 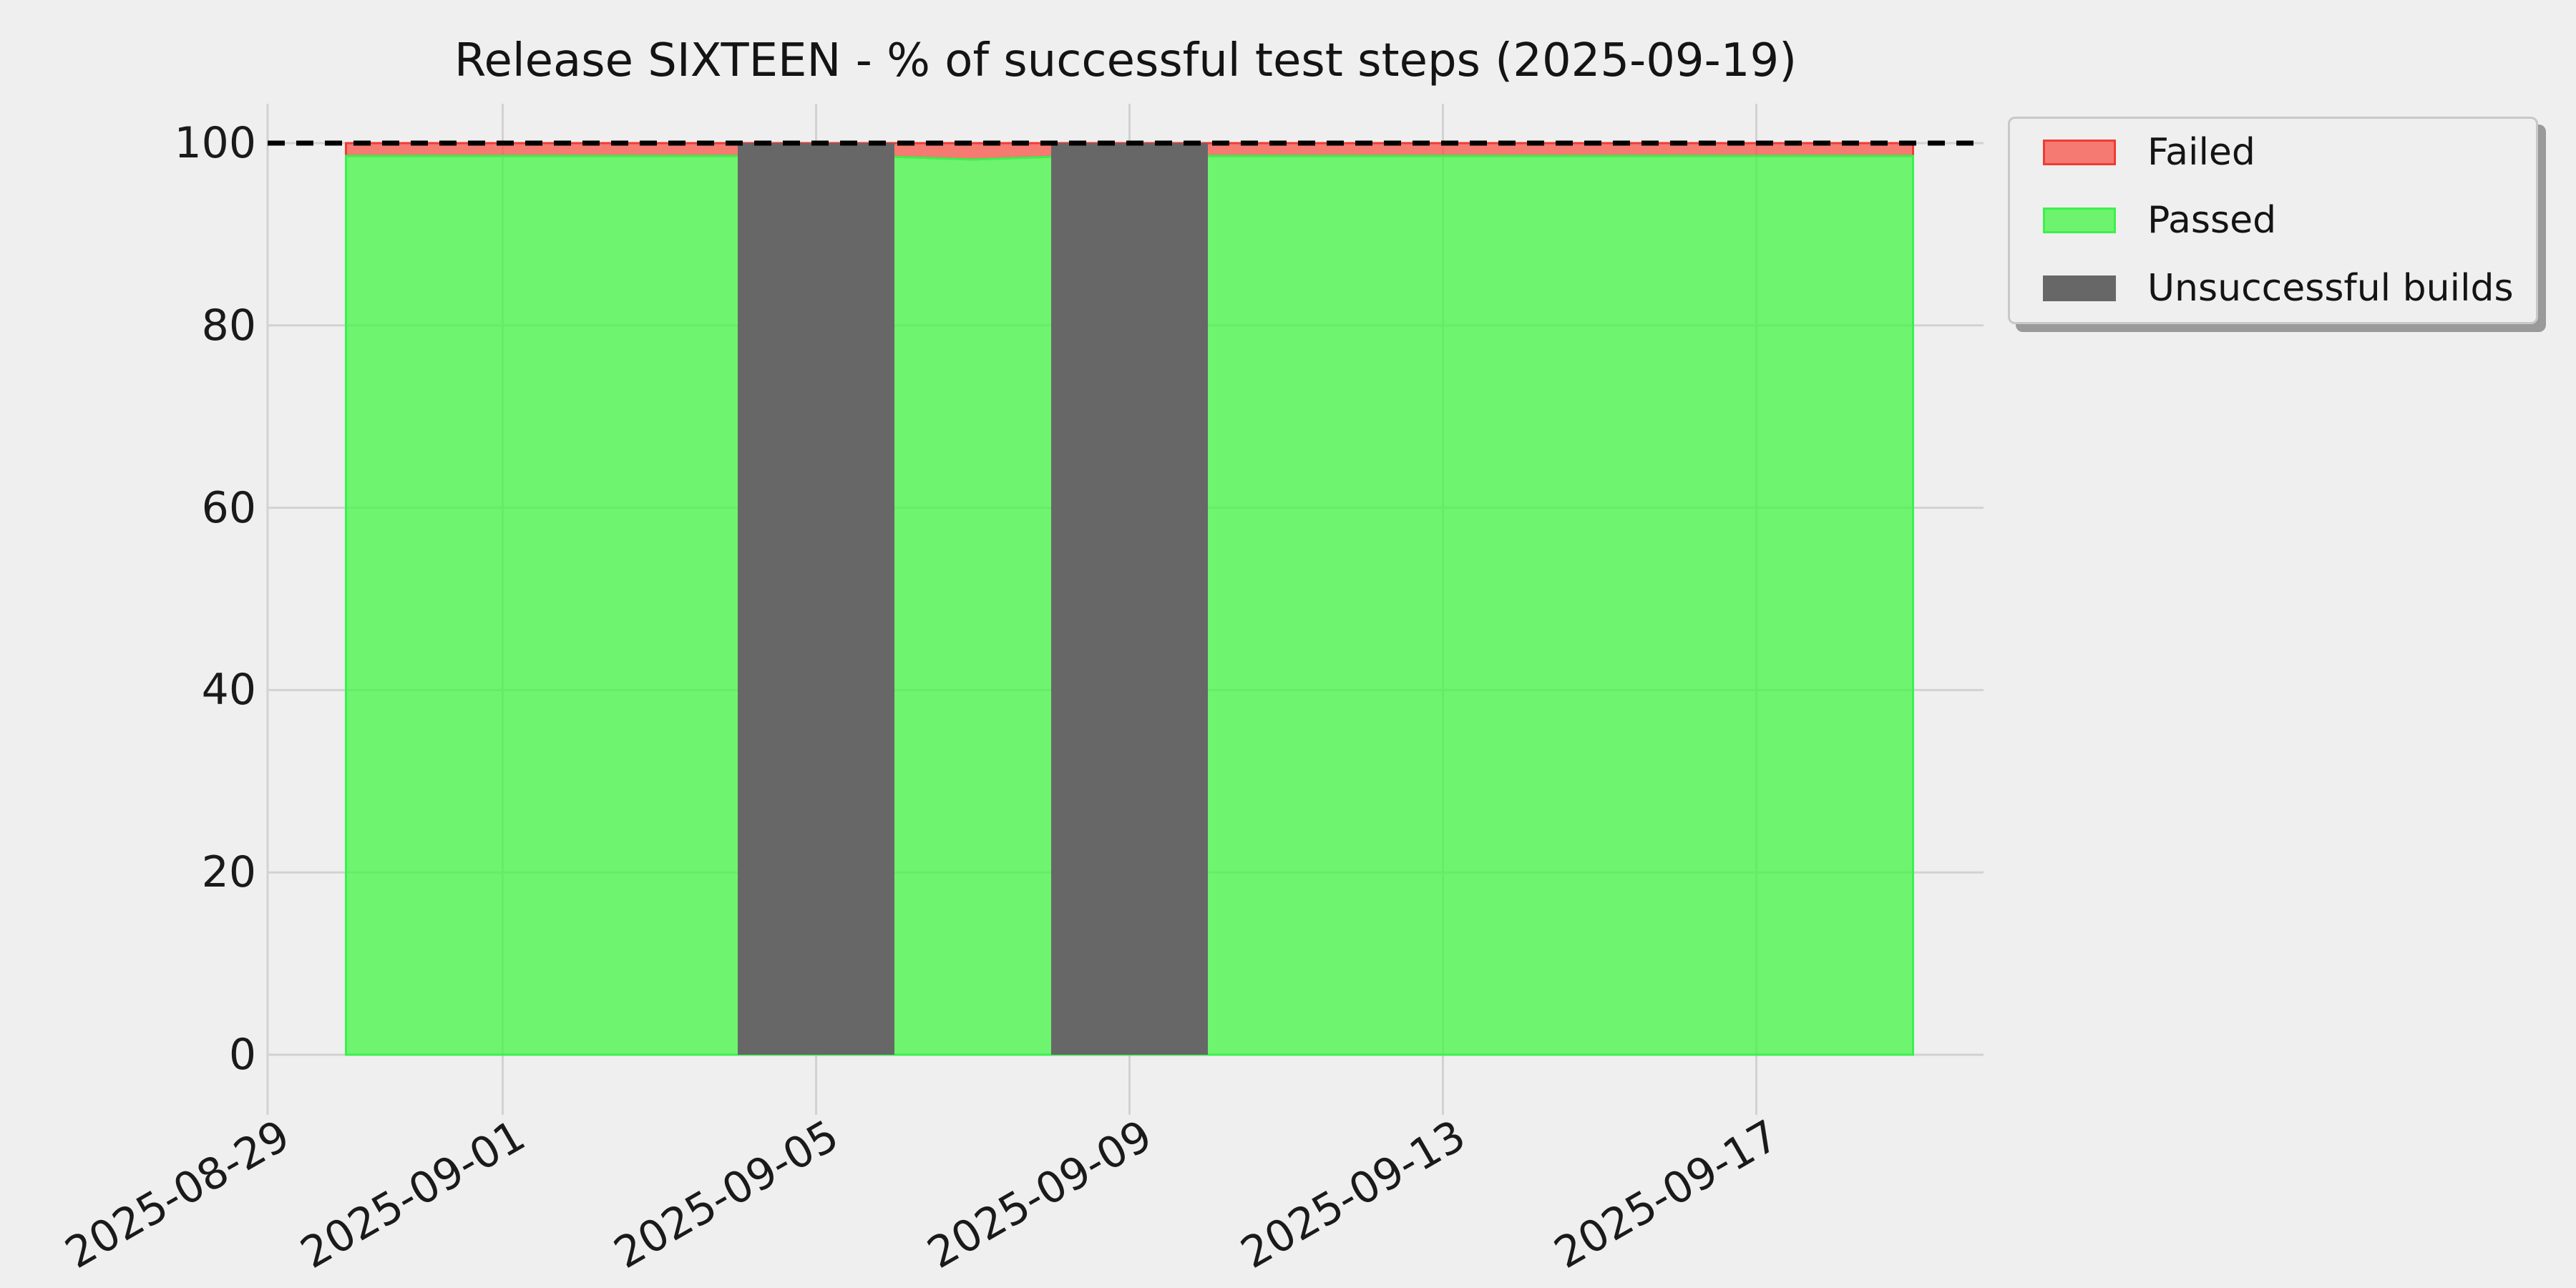 I want to click on y-tick-label: 60, so click(x=228, y=507).